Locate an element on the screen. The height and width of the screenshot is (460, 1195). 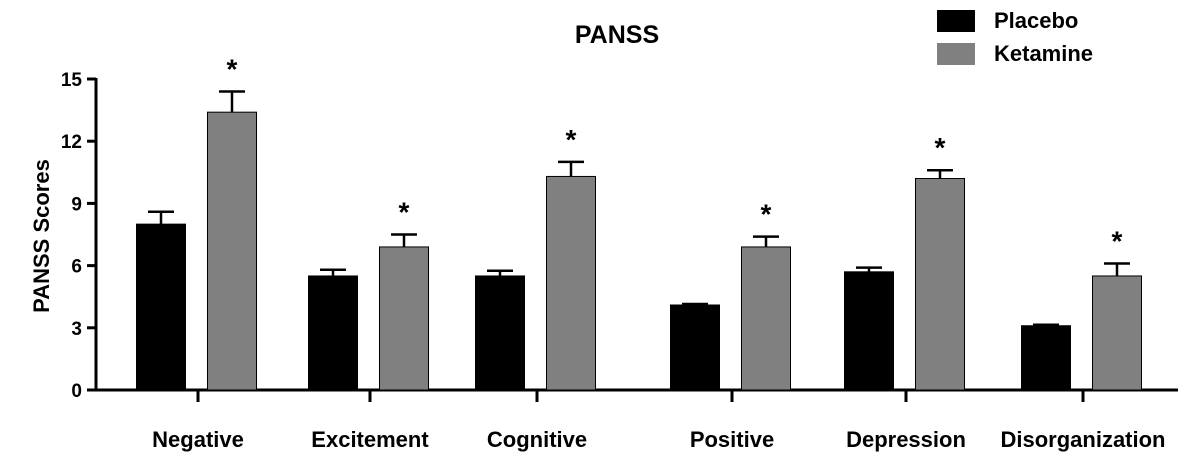
x-tick-label: Cognitive is located at coordinates (537, 439).